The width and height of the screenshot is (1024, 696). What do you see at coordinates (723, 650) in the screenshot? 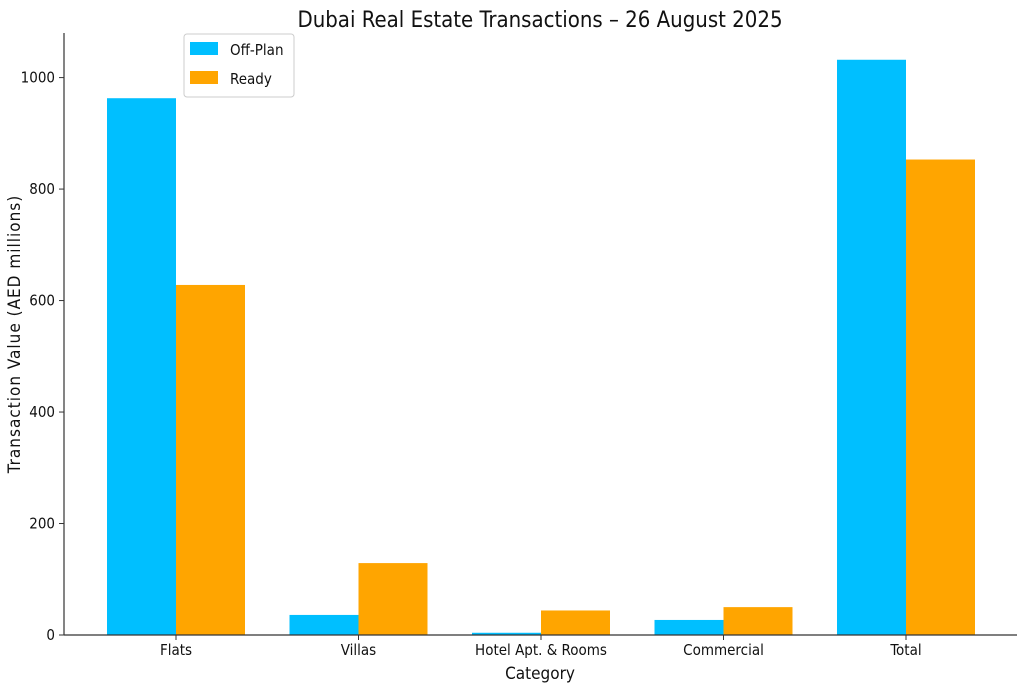
I see `x-tick-label: Commercial` at bounding box center [723, 650].